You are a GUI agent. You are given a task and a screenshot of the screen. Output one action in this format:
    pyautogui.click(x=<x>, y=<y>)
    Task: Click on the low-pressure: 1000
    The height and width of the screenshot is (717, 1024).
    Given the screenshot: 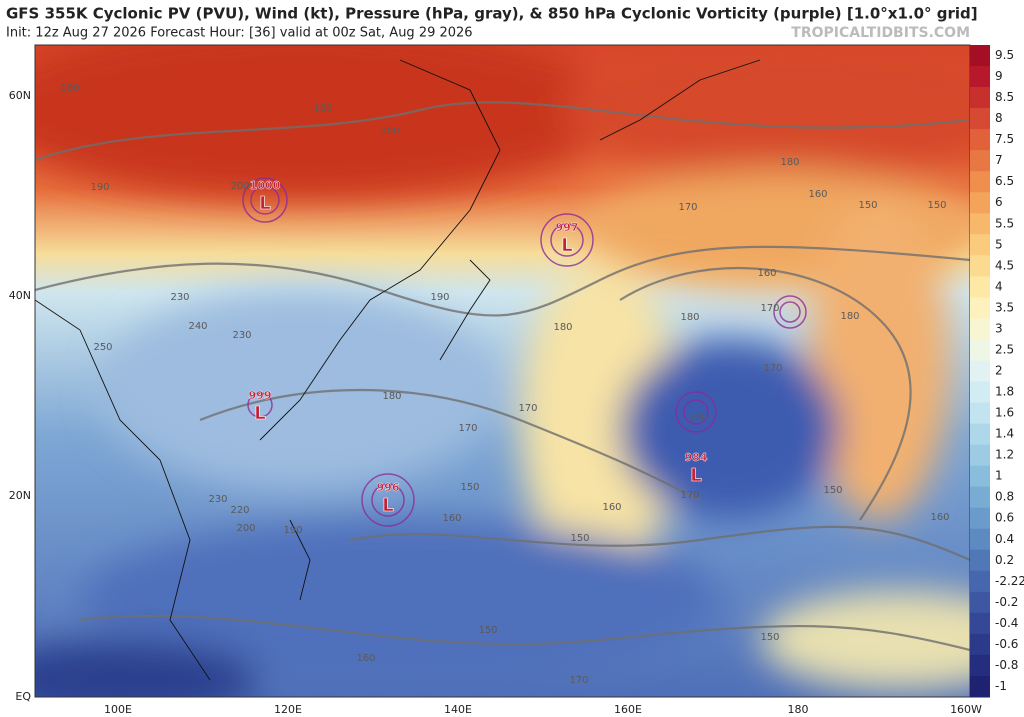 What is the action you would take?
    pyautogui.click(x=265, y=185)
    